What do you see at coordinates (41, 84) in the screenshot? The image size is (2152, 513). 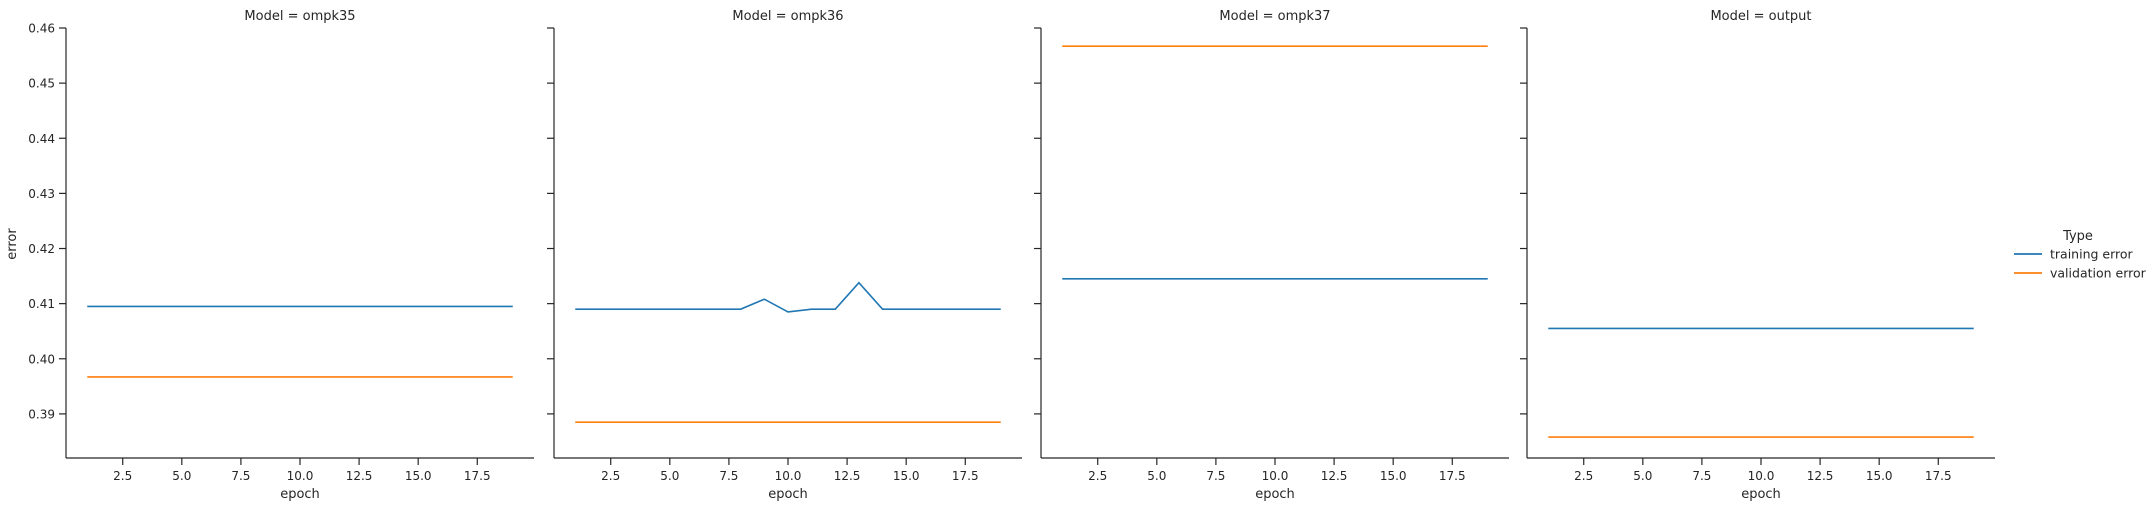 I see `y-tick-label: 0.45` at bounding box center [41, 84].